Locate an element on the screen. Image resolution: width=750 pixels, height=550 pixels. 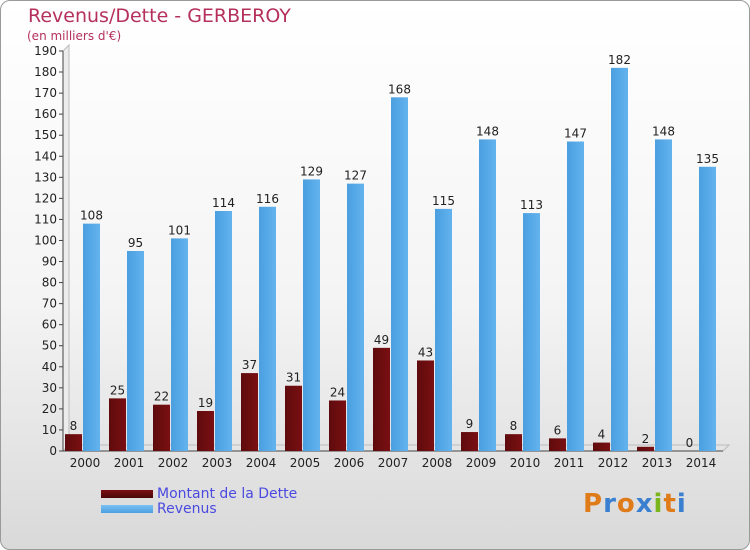
data-label: 37 is located at coordinates (249, 365).